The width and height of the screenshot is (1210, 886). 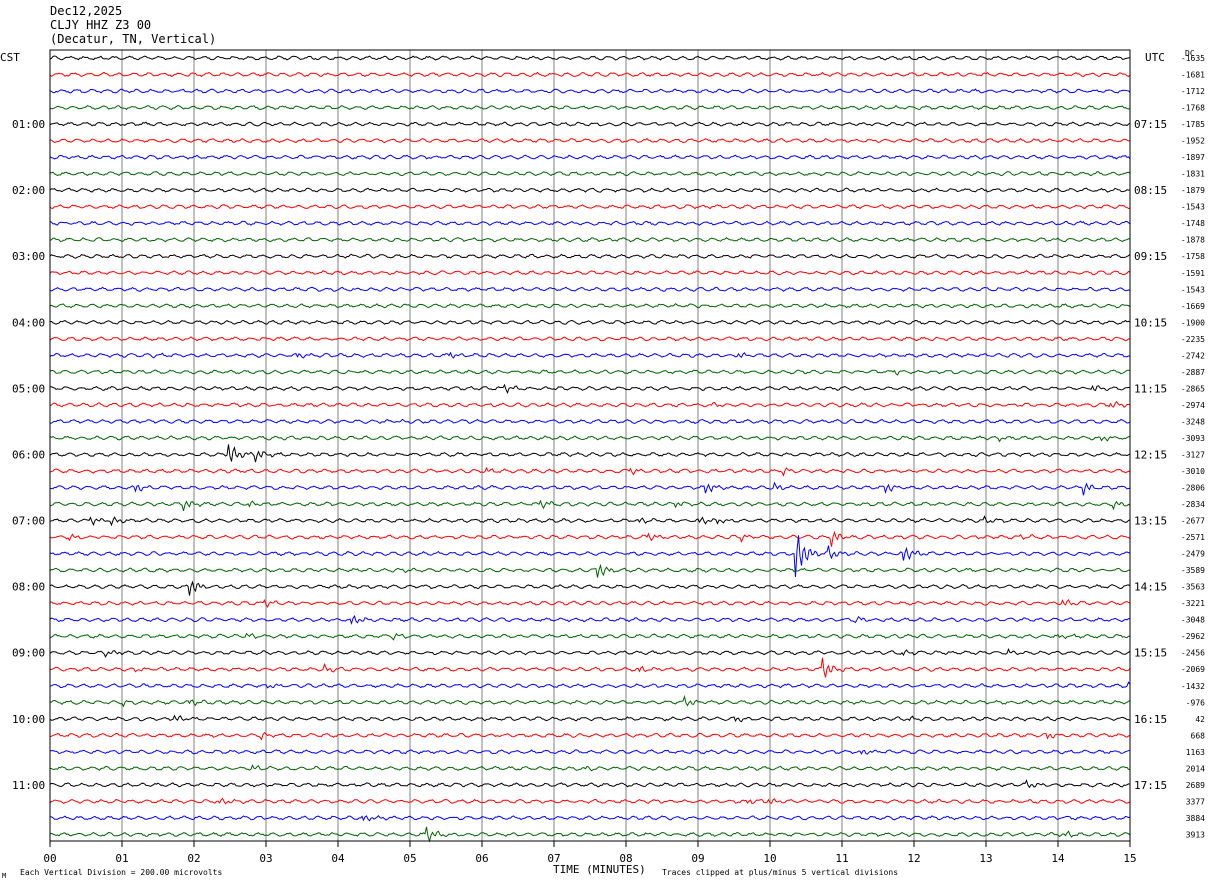 I want to click on cst-hour-label: 02:00, so click(x=28, y=190).